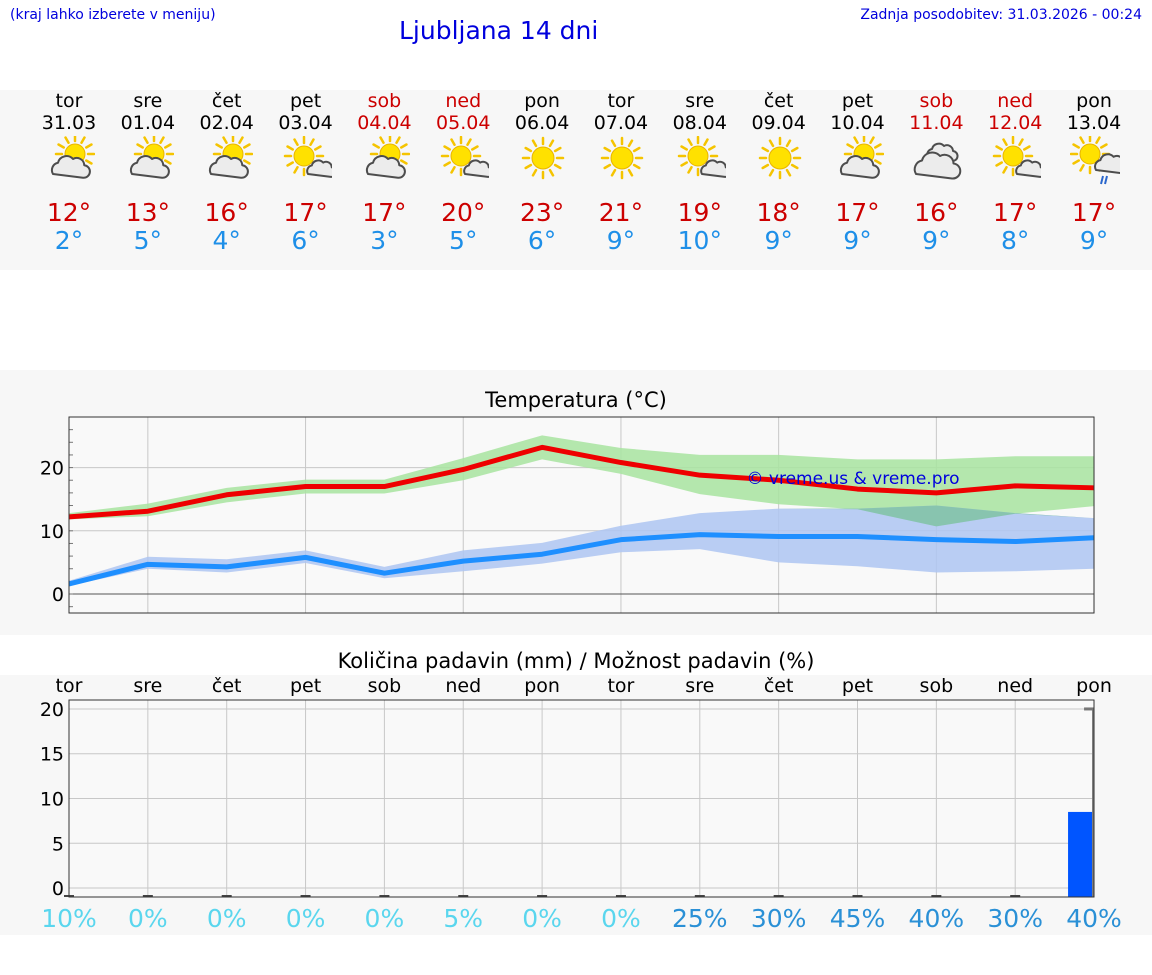 Image resolution: width=1152 pixels, height=975 pixels. Describe the element at coordinates (699, 123) in the screenshot. I see `day-date: 08.04` at that location.